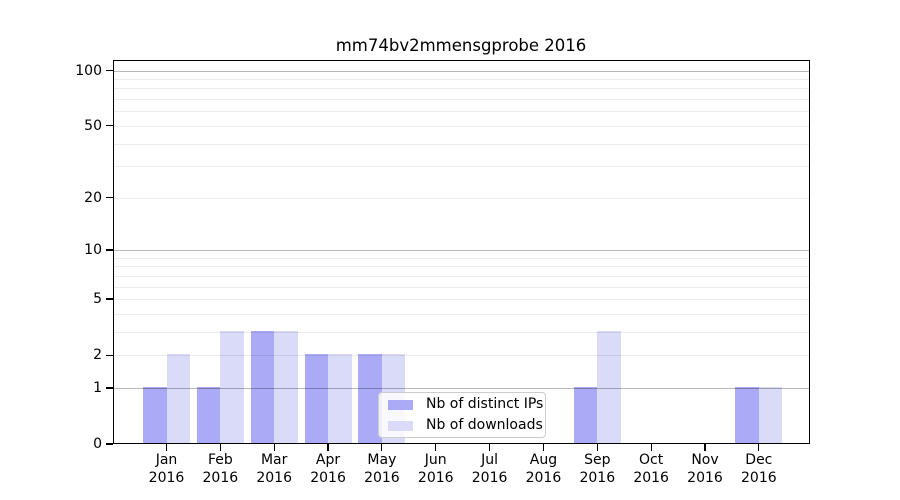 The height and width of the screenshot is (500, 900). Describe the element at coordinates (597, 460) in the screenshot. I see `x-tick-month: Sep` at that location.